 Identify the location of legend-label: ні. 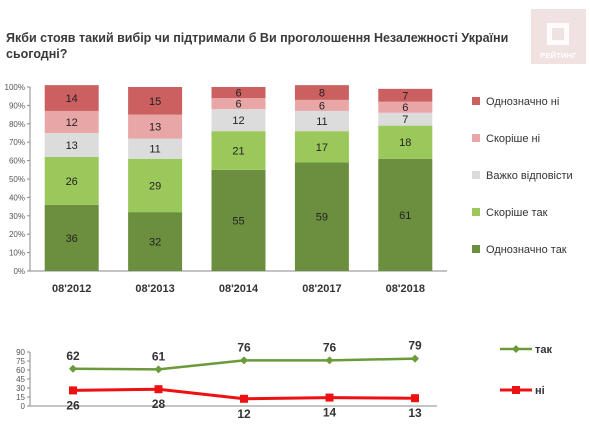
(540, 391).